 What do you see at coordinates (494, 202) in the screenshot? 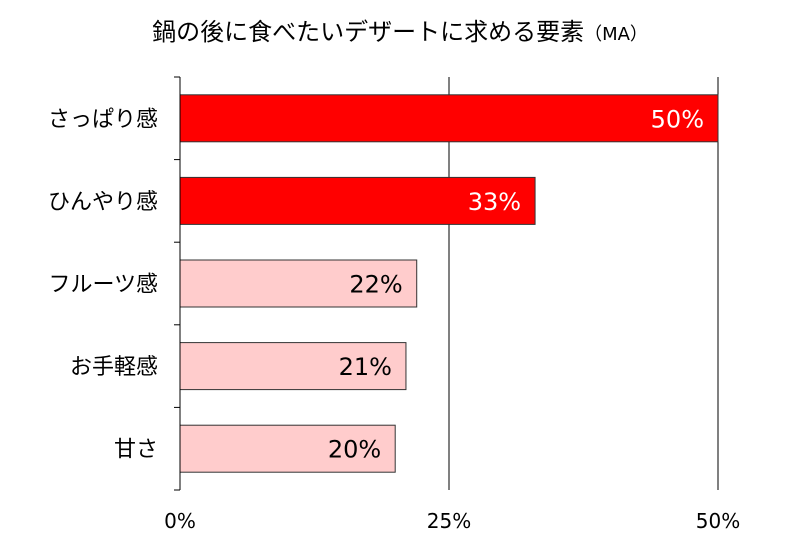
I see `data-label-1: 33%` at bounding box center [494, 202].